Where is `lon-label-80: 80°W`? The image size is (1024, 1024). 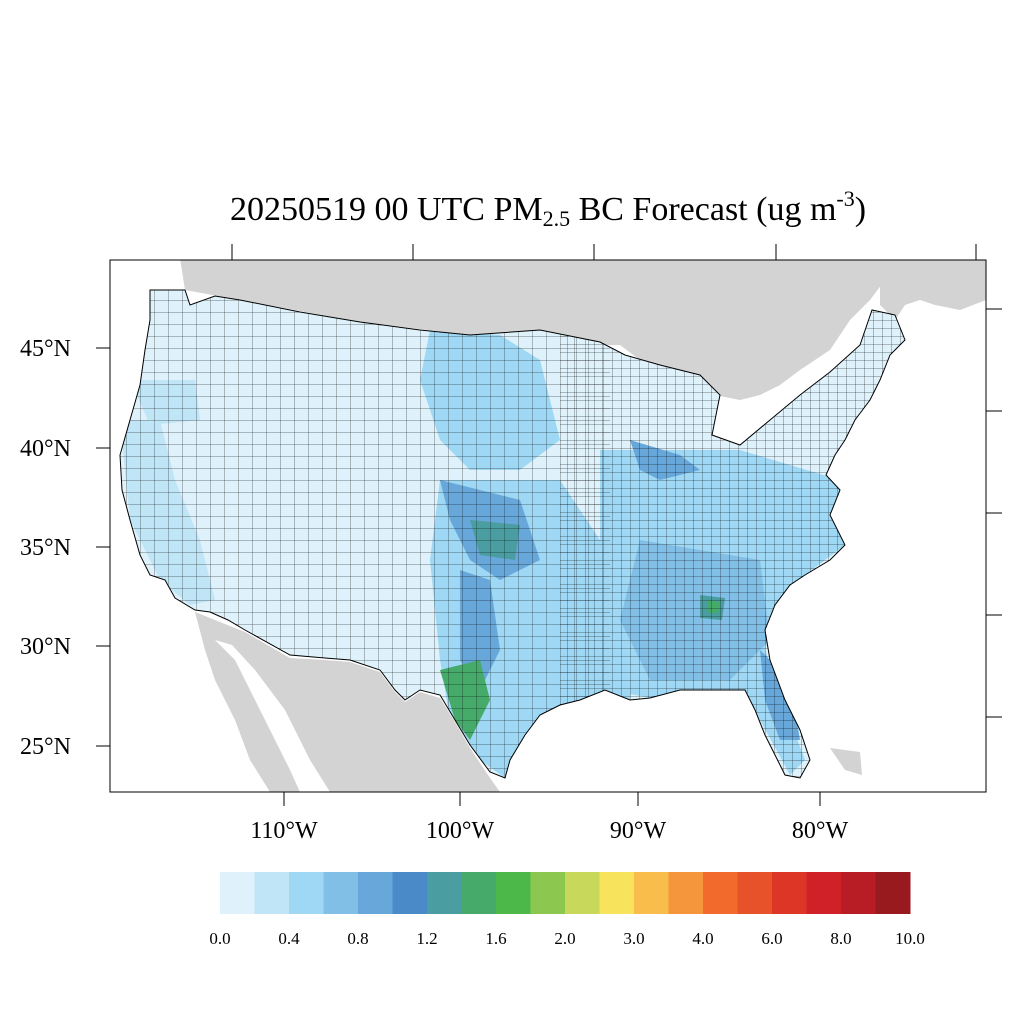
lon-label-80: 80°W is located at coordinates (820, 831).